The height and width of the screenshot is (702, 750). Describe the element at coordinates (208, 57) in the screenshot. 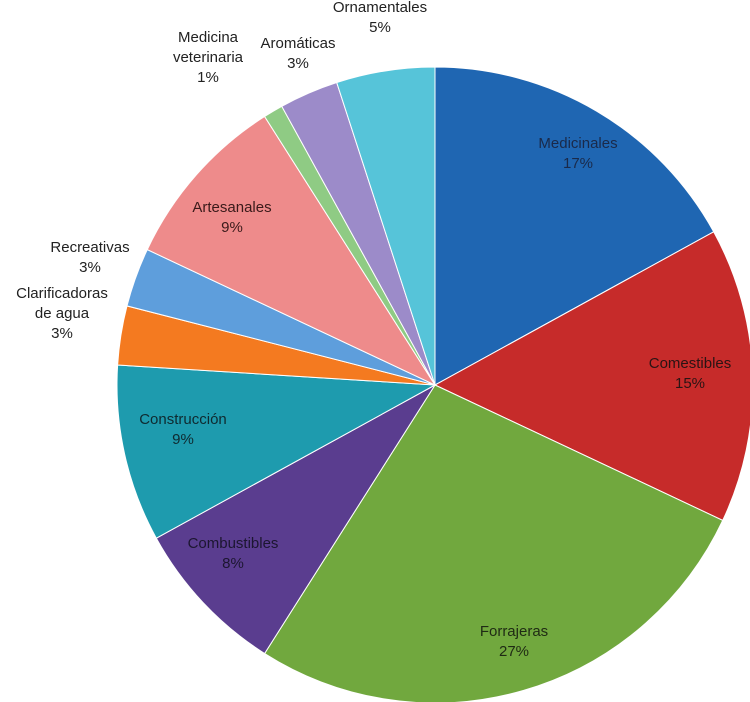

I see `slice-label-8: Medicina veterinaria 1%` at that location.